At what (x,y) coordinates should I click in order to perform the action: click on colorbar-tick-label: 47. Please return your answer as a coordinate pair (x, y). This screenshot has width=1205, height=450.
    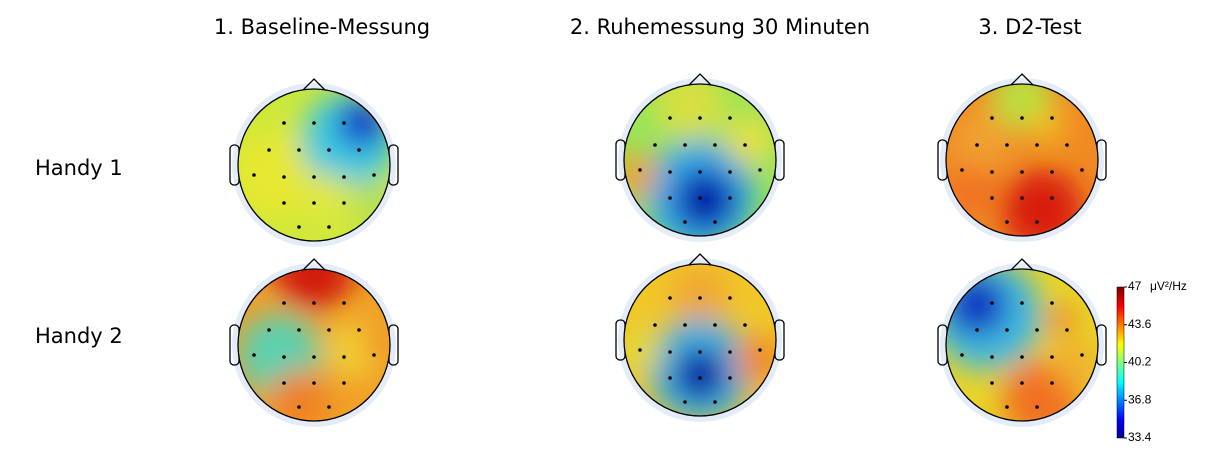
    Looking at the image, I should click on (1135, 286).